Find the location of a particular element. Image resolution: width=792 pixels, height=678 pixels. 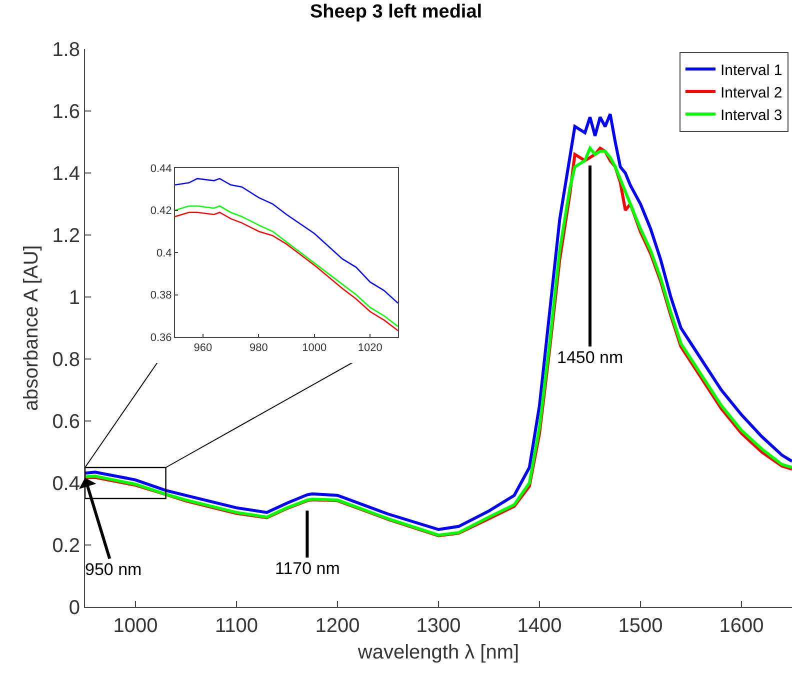

chart-title: Sheep 3 left medial is located at coordinates (396, 11).